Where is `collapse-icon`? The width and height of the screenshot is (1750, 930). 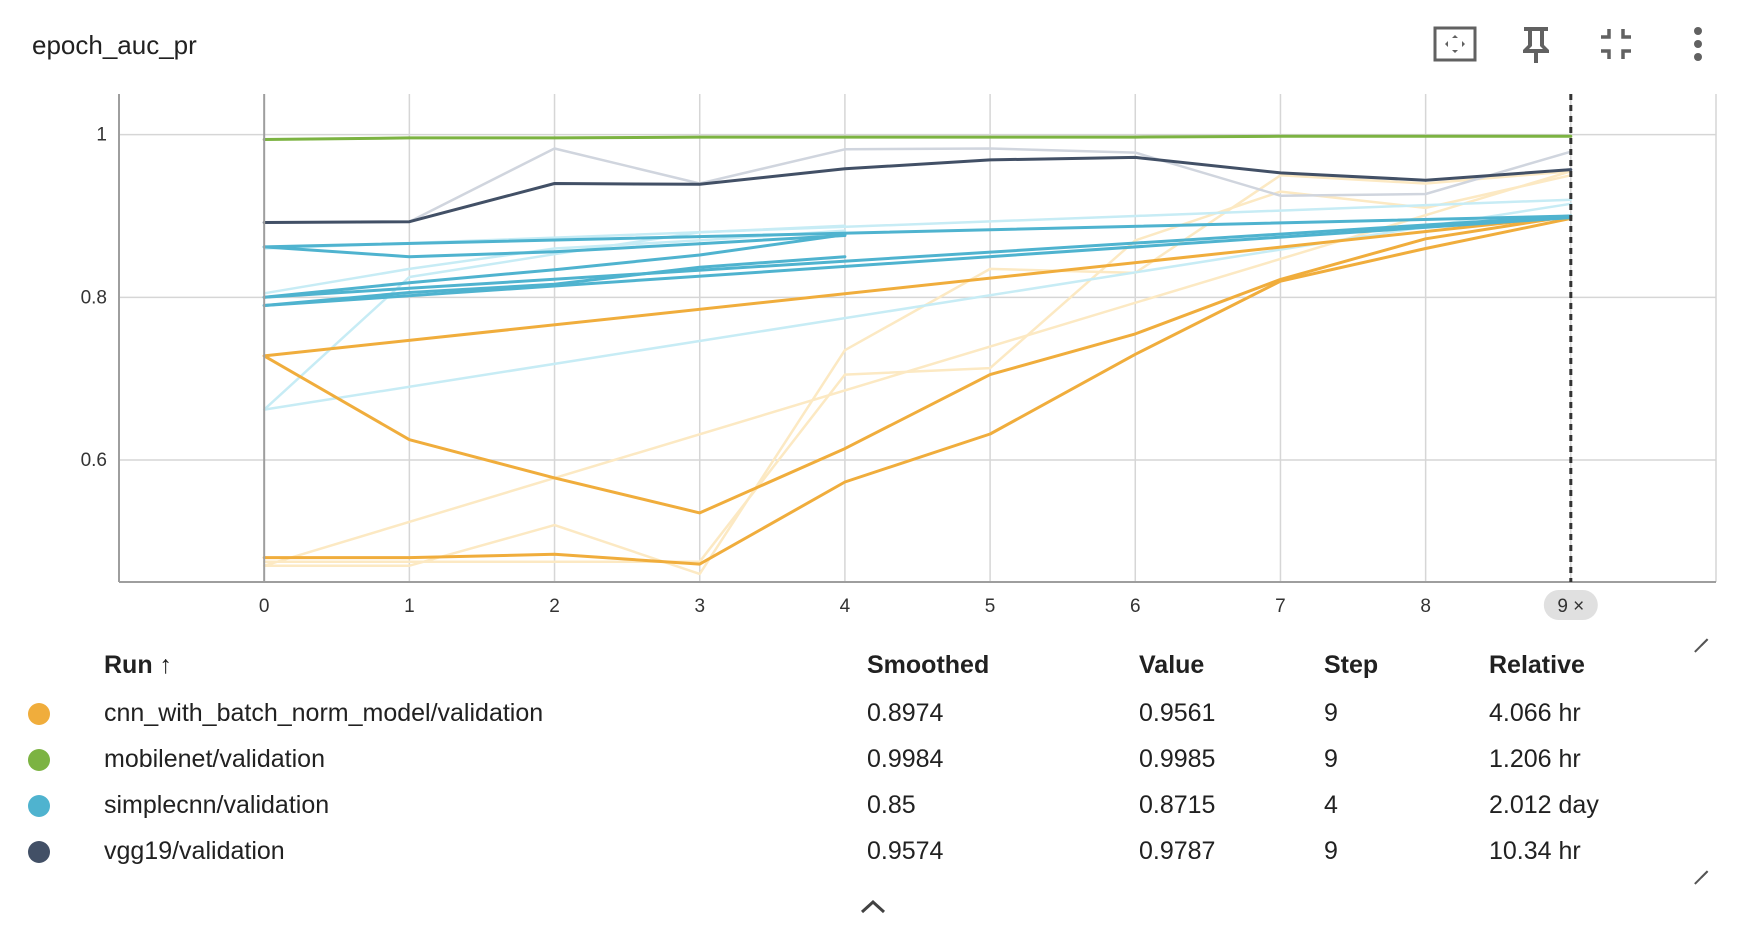
collapse-icon is located at coordinates (1616, 44).